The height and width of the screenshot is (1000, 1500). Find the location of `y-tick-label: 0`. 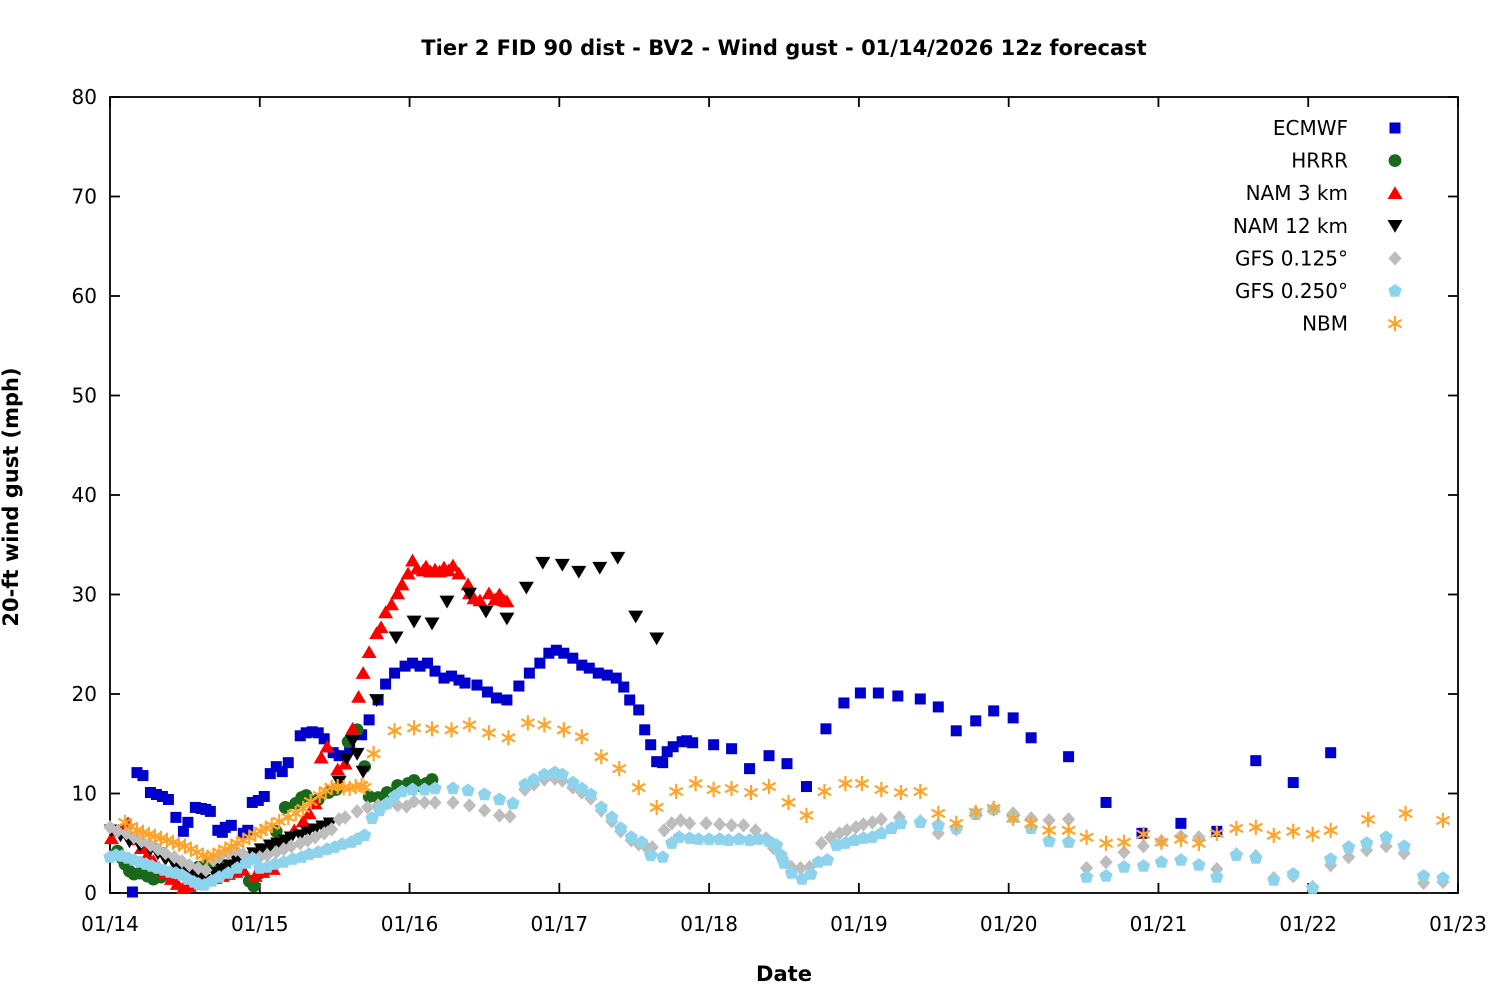

y-tick-label: 0 is located at coordinates (90, 893).